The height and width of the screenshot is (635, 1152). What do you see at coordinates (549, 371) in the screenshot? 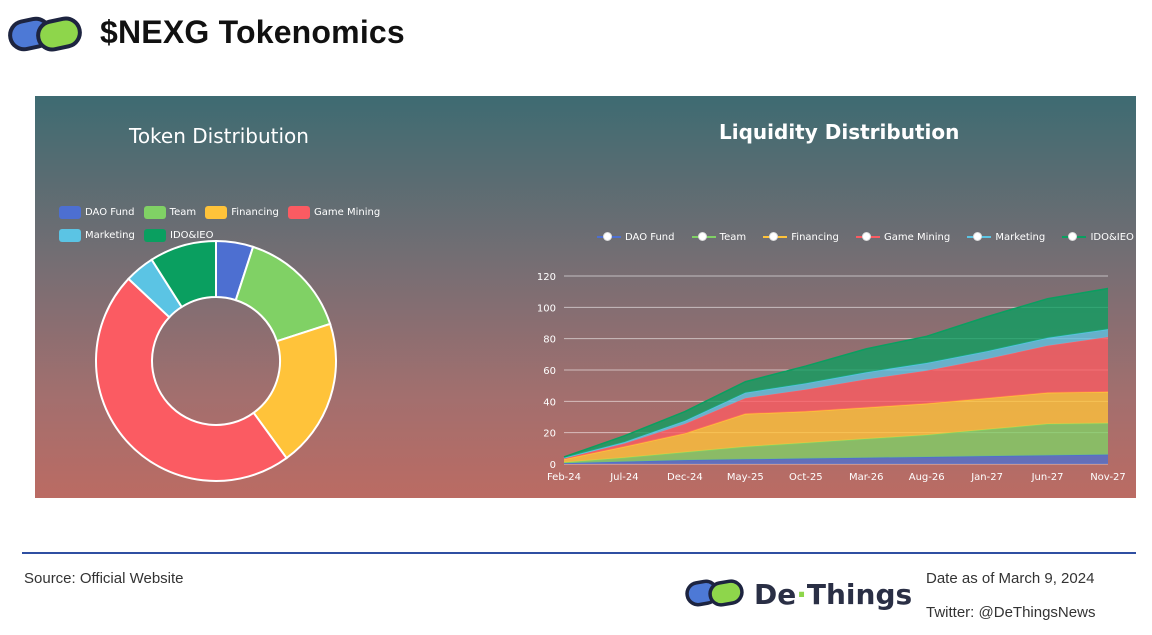
I see `y-tick-label: 60` at bounding box center [549, 371].